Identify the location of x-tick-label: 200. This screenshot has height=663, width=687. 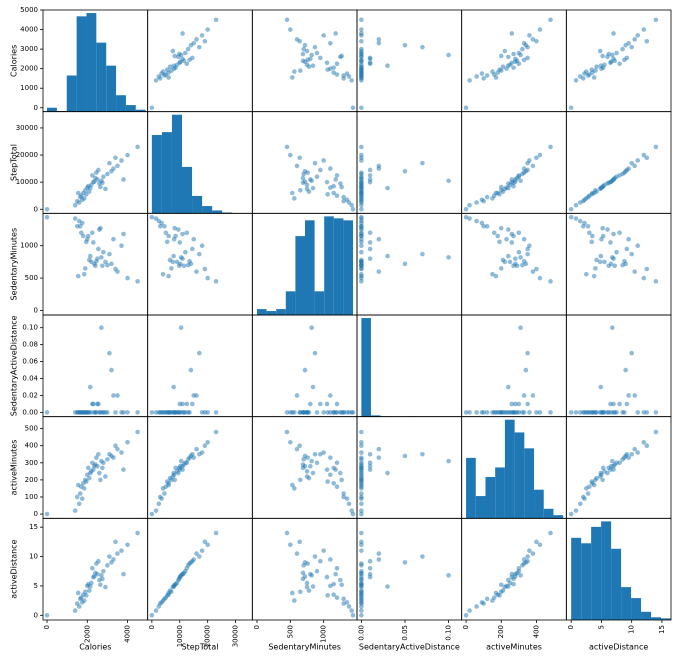
(501, 631).